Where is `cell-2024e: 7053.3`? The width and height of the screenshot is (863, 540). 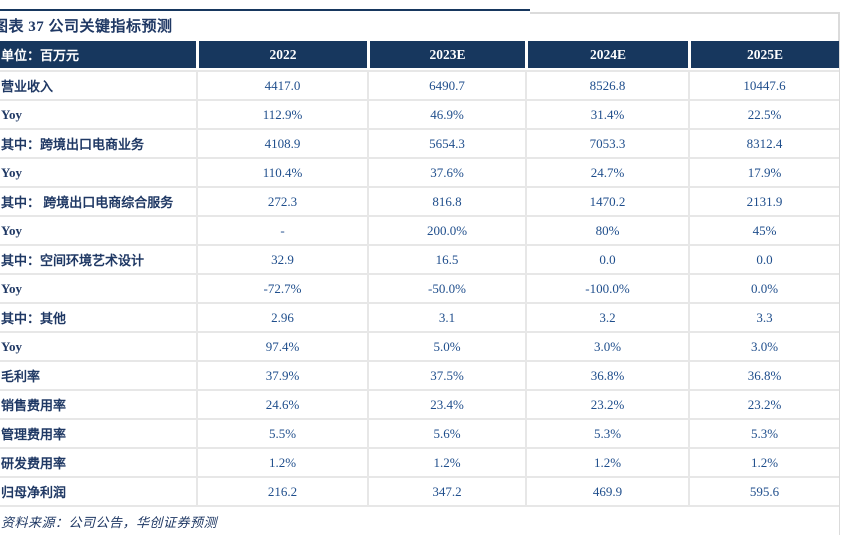 cell-2024e: 7053.3 is located at coordinates (606, 142).